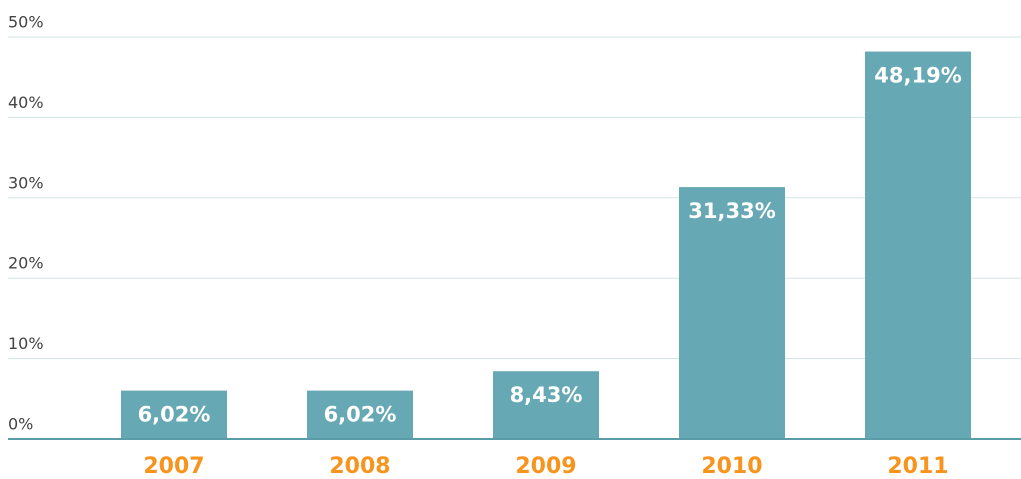 The width and height of the screenshot is (1021, 479). I want to click on data-label: 8,43%, so click(546, 395).